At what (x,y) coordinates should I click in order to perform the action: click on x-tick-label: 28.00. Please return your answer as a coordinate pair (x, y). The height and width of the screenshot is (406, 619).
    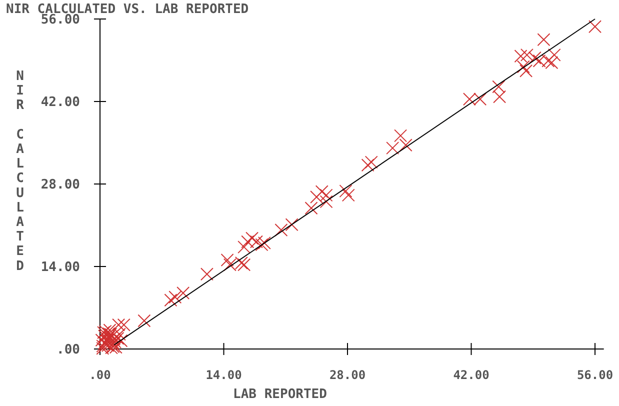
    Looking at the image, I should click on (347, 375).